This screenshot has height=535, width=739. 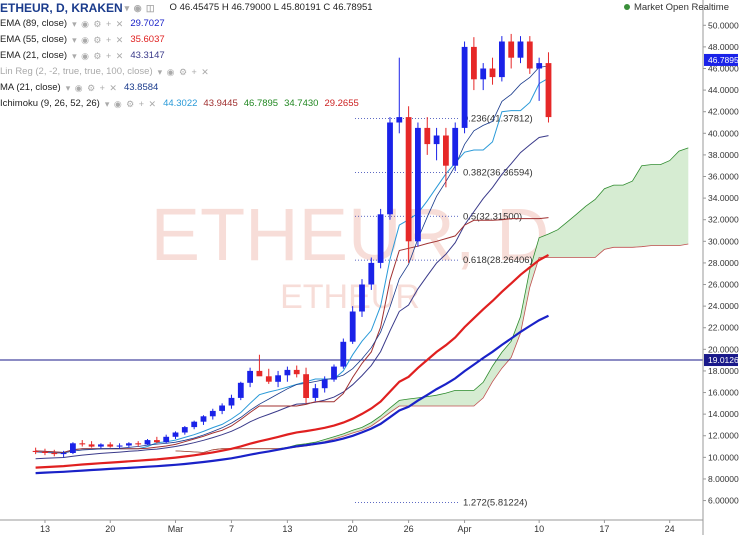 I want to click on legend-row: MA (21, close) ▾ ◉ ⚙ + ✕ 43.8584, so click(x=186, y=88).